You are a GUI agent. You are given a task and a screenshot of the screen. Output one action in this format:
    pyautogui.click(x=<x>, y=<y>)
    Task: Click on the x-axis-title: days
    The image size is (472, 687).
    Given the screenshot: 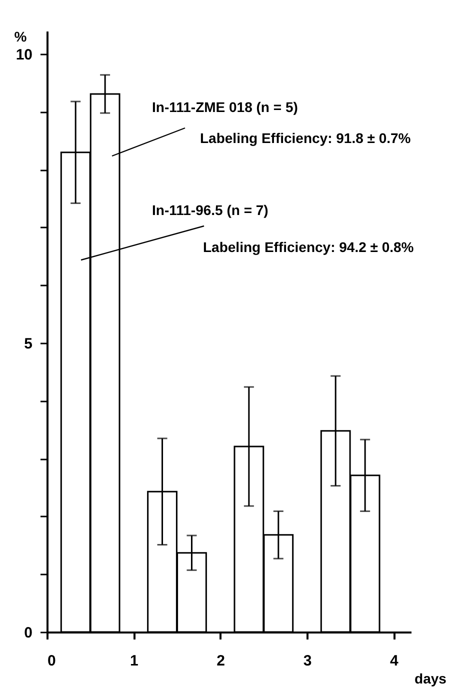 What is the action you would take?
    pyautogui.click(x=430, y=678)
    